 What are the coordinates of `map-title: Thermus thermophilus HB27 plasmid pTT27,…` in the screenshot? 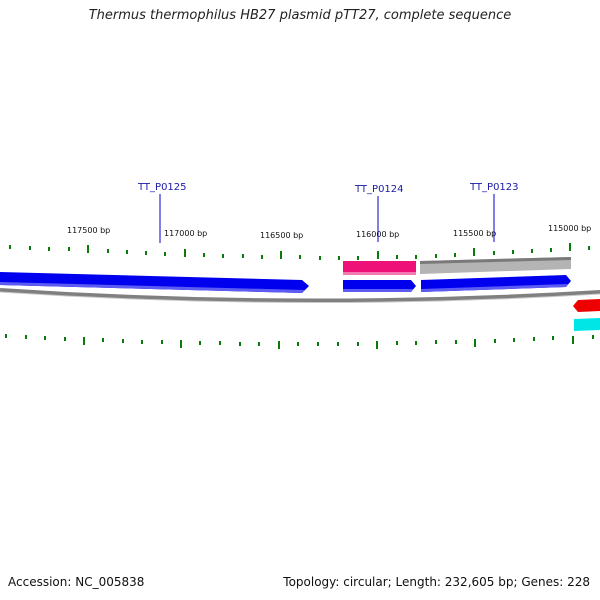 It's located at (300, 15).